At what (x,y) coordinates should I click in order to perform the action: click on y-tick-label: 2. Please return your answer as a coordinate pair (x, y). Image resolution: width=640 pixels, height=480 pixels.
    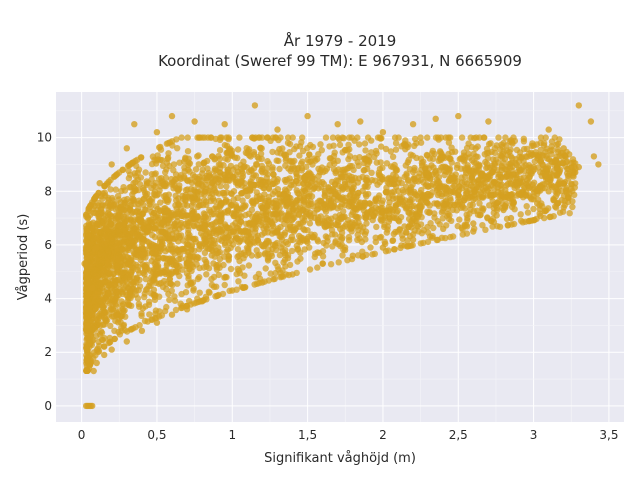
    Looking at the image, I should click on (48, 352).